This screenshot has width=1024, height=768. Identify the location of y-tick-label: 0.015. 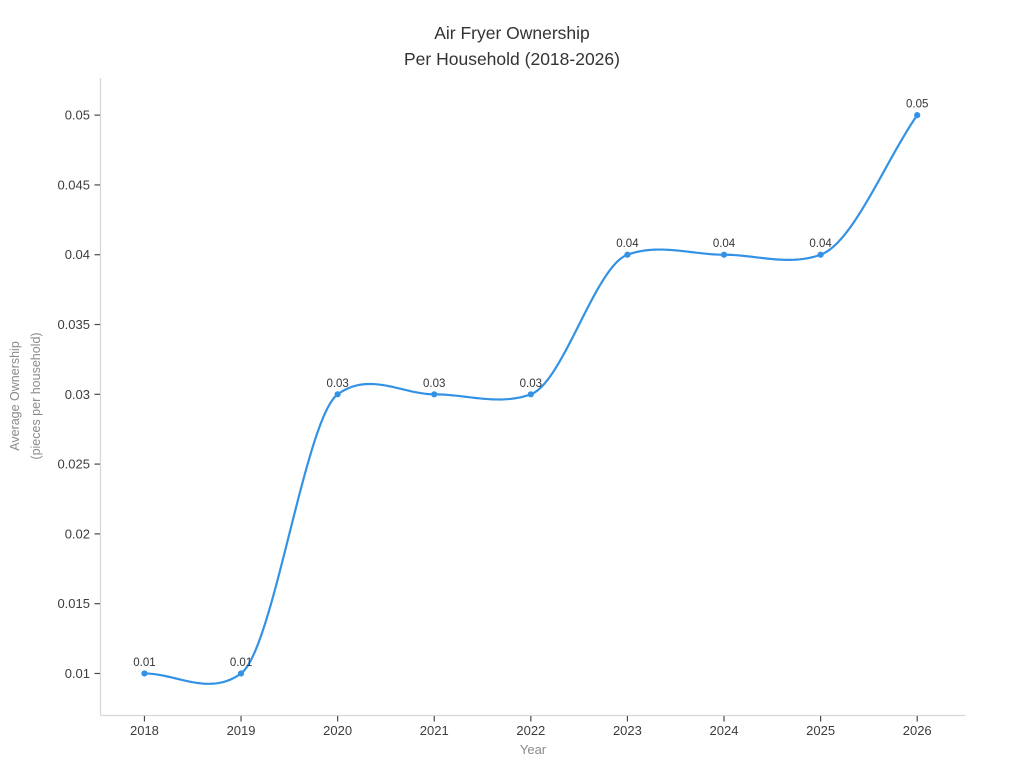
(73, 603).